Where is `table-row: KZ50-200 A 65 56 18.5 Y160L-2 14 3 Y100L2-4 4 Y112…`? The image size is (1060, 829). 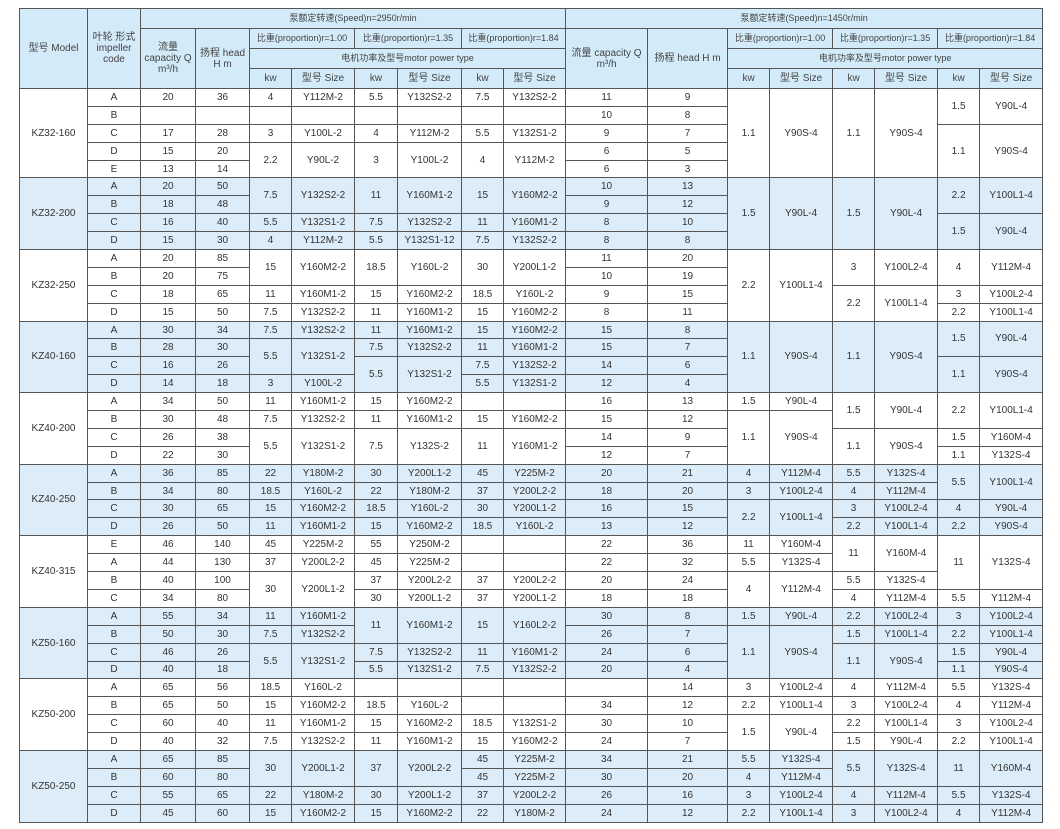
table-row: KZ50-200 A 65 56 18.5 Y160L-2 14 3 Y100L2-4 4 Y112… is located at coordinates (531, 714).